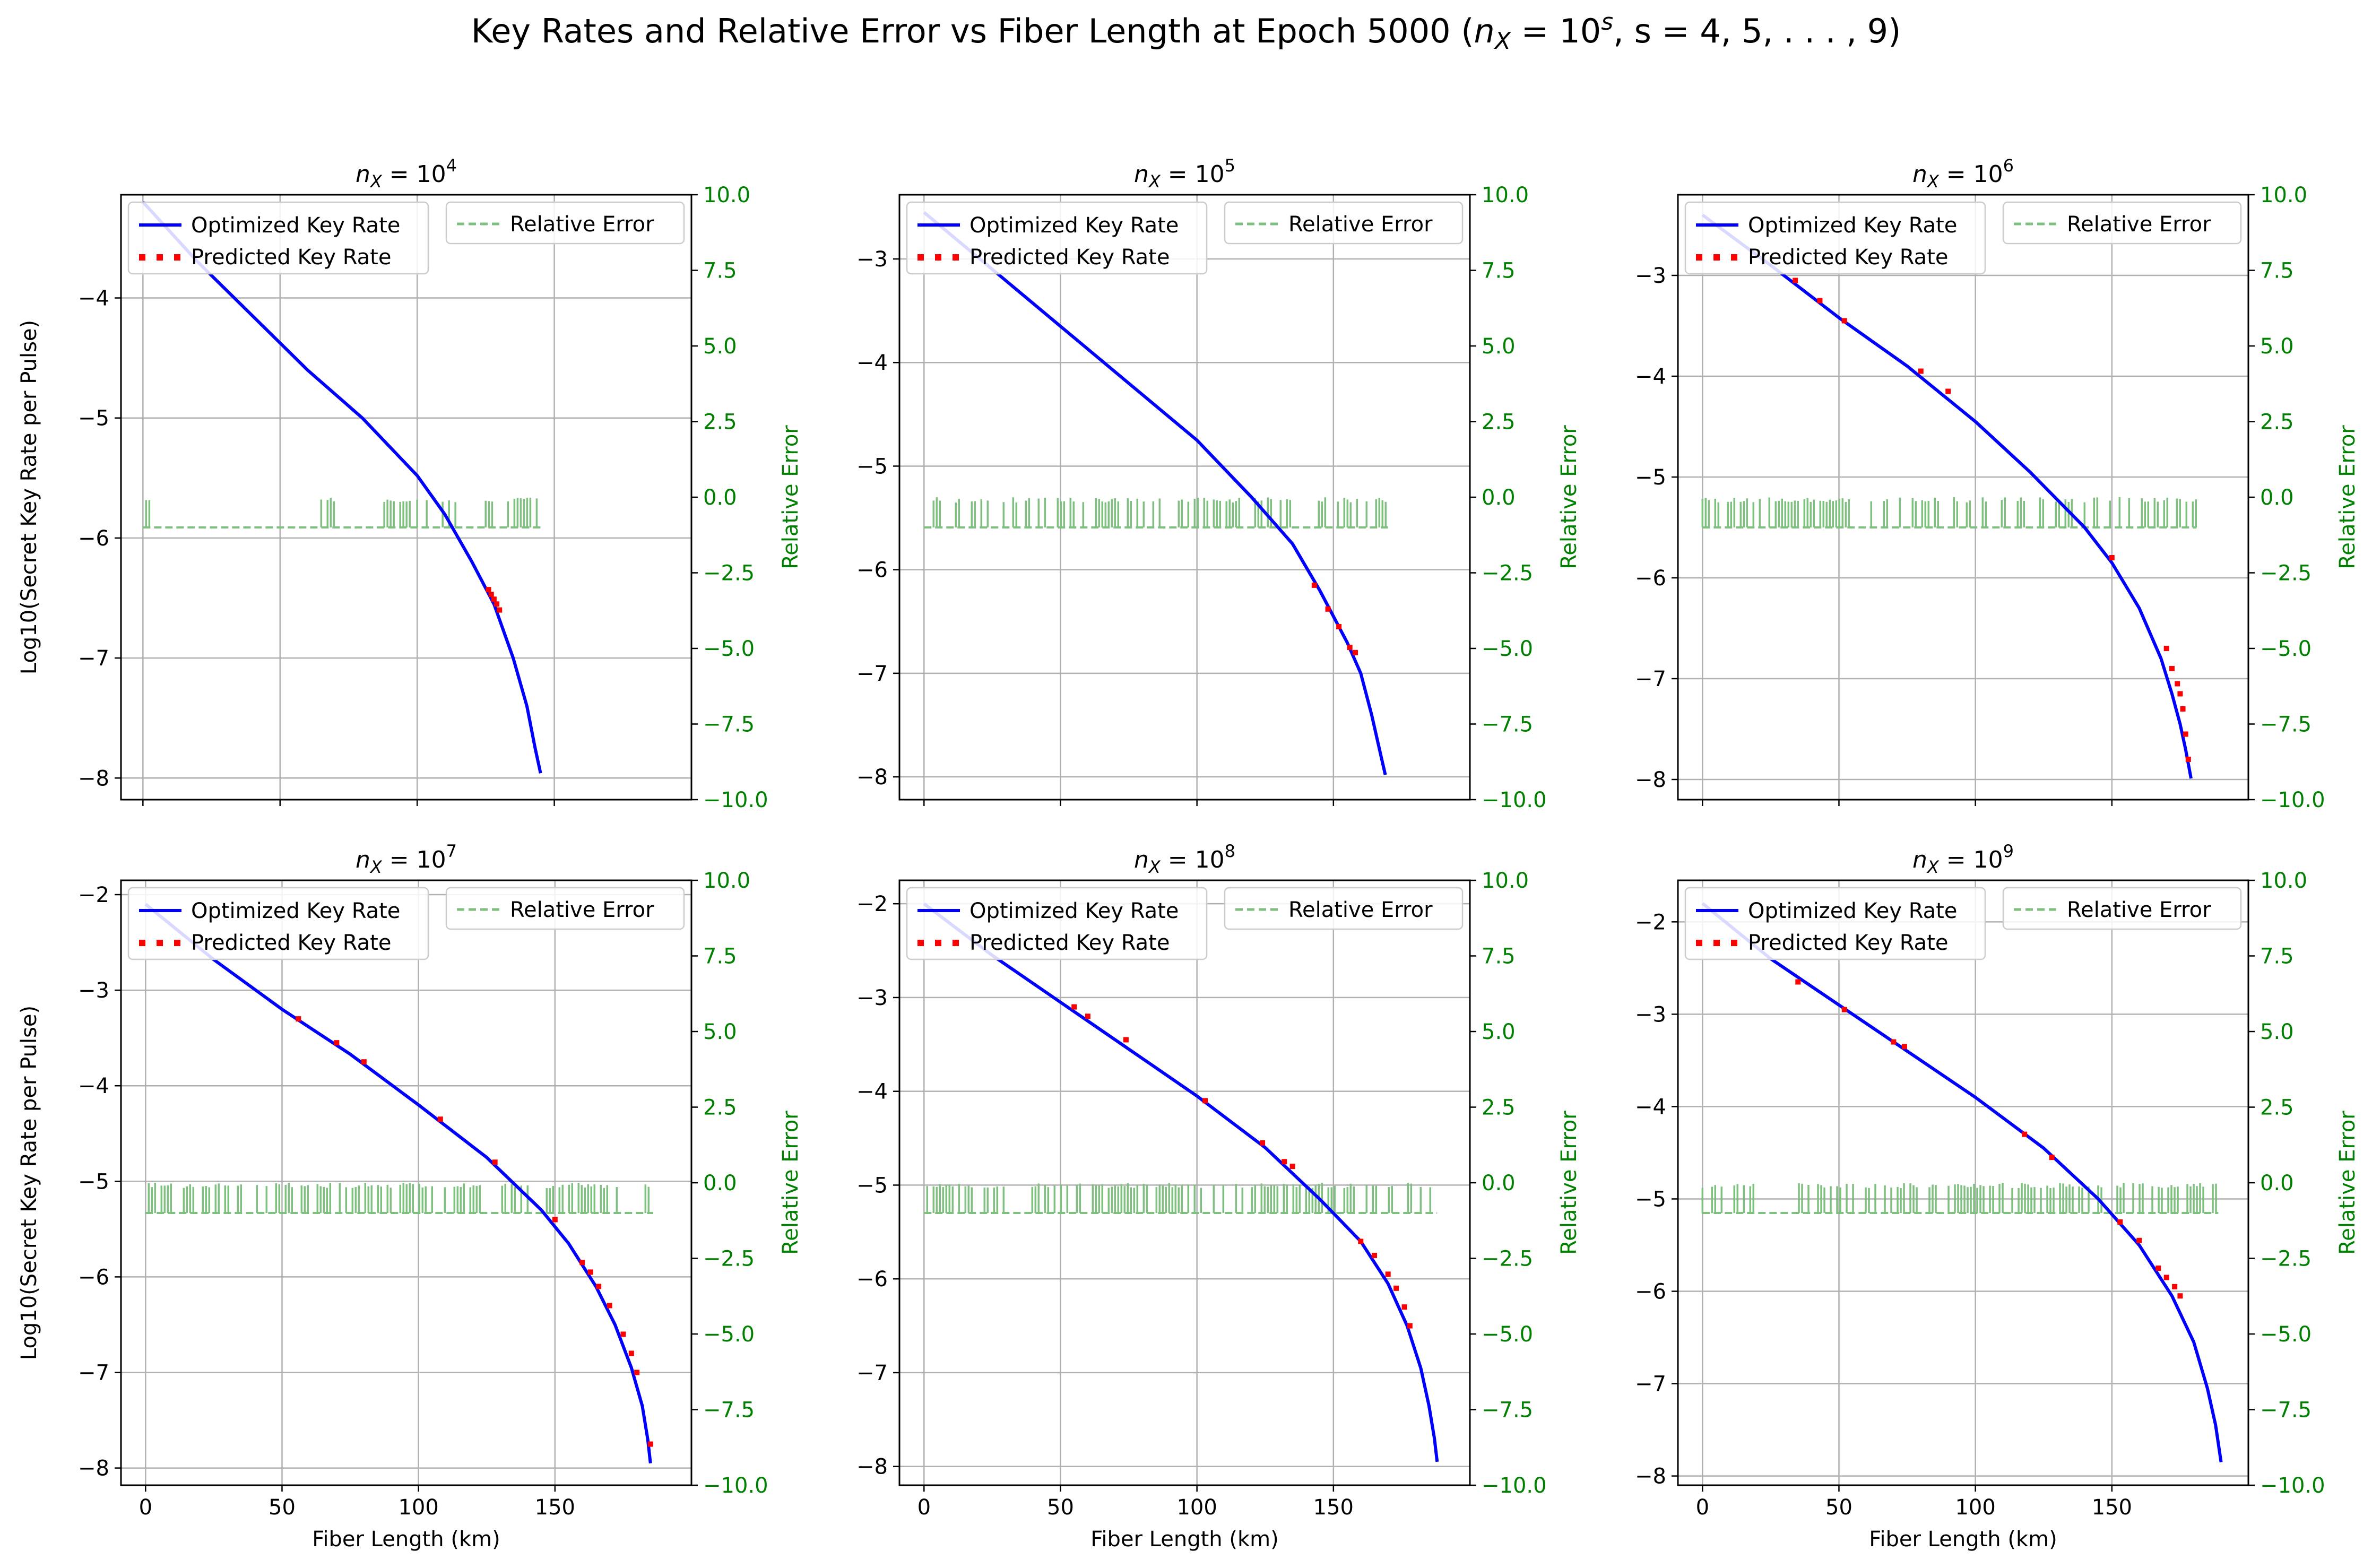  Describe the element at coordinates (1963, 173) in the screenshot. I see `panel-title: nX = 106` at that location.